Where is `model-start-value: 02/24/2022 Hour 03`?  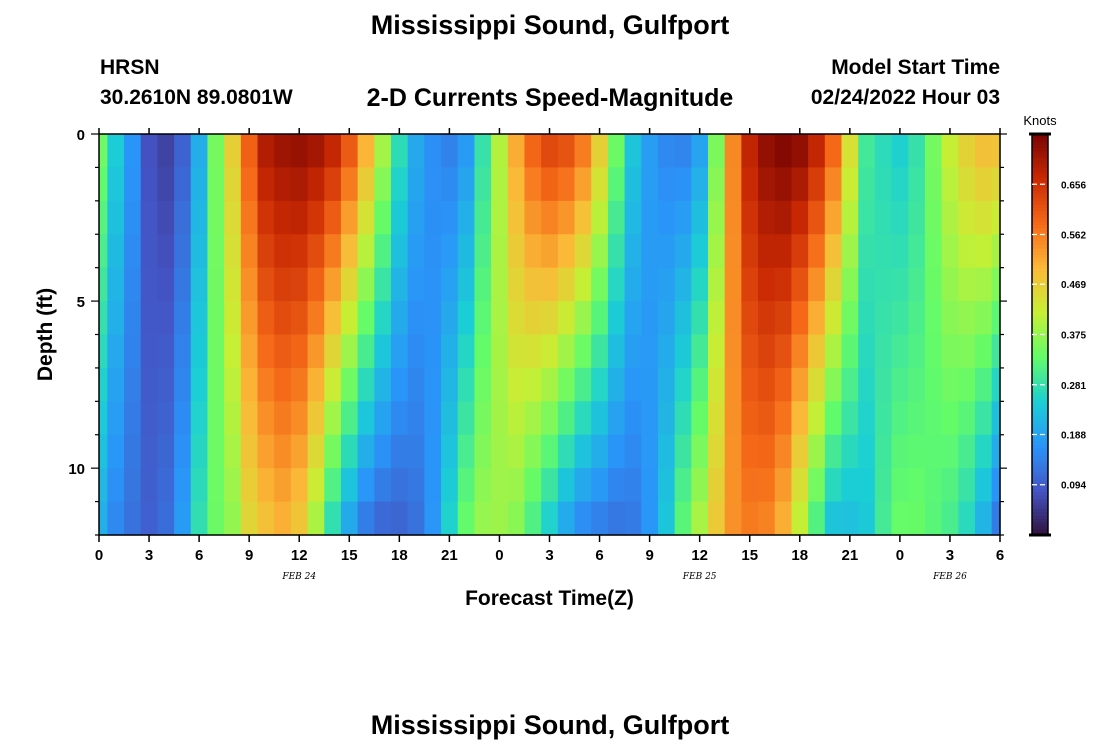
model-start-value: 02/24/2022 Hour 03 is located at coordinates (905, 97).